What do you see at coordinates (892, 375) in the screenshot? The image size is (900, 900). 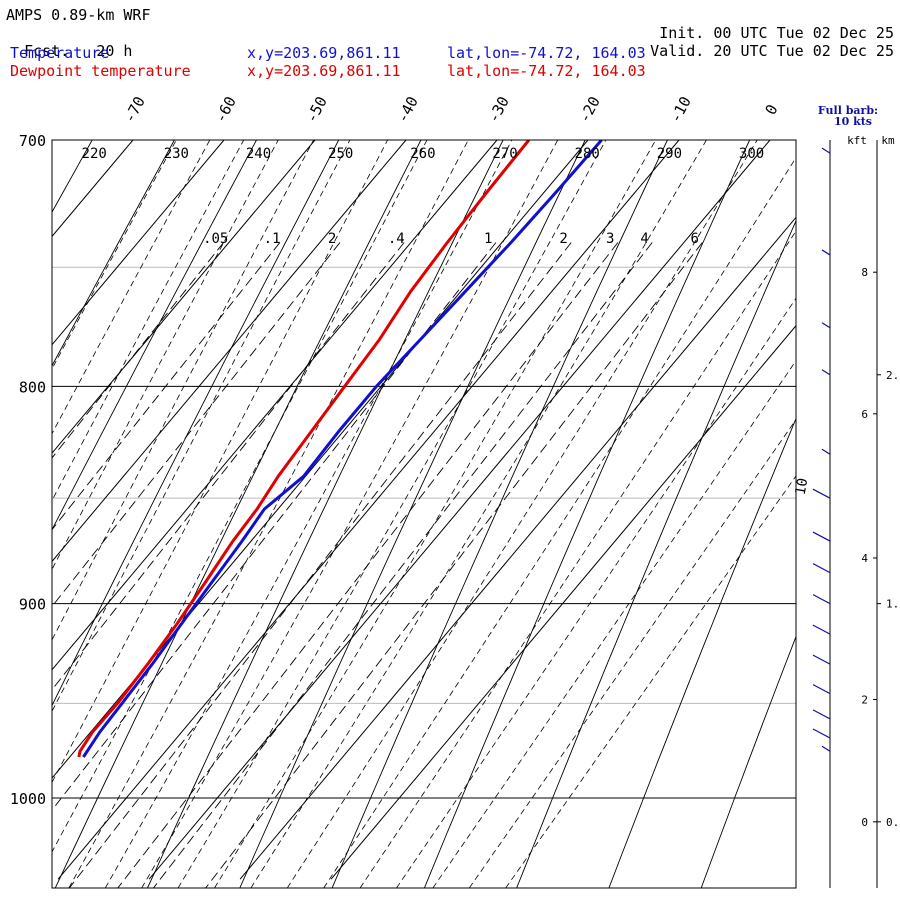 I see `km-tick-label: 2.` at bounding box center [892, 375].